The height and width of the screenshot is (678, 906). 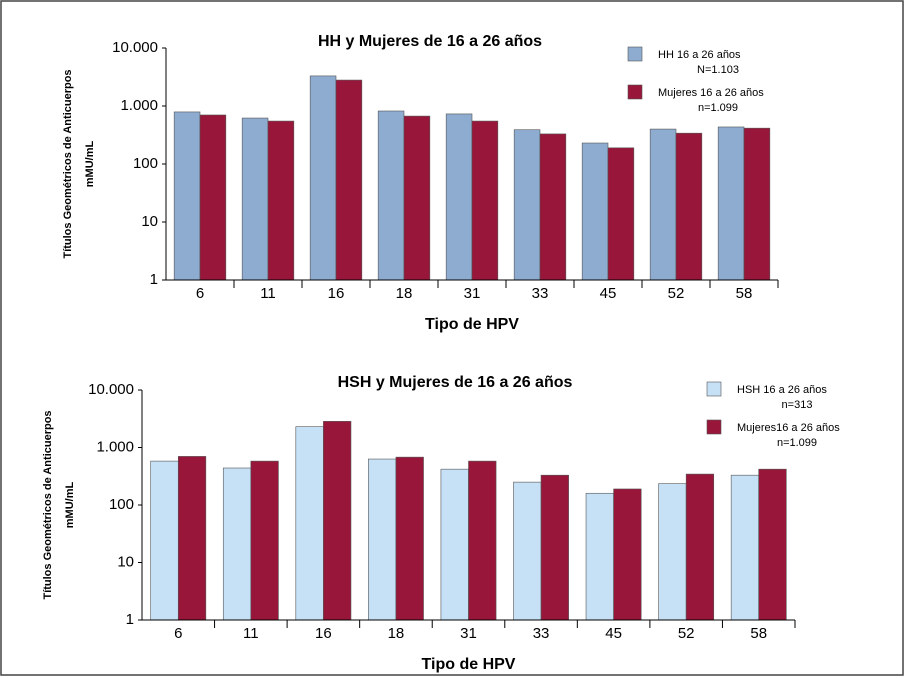 What do you see at coordinates (699, 55) in the screenshot?
I see `legend-label: HH 16 a 26 años` at bounding box center [699, 55].